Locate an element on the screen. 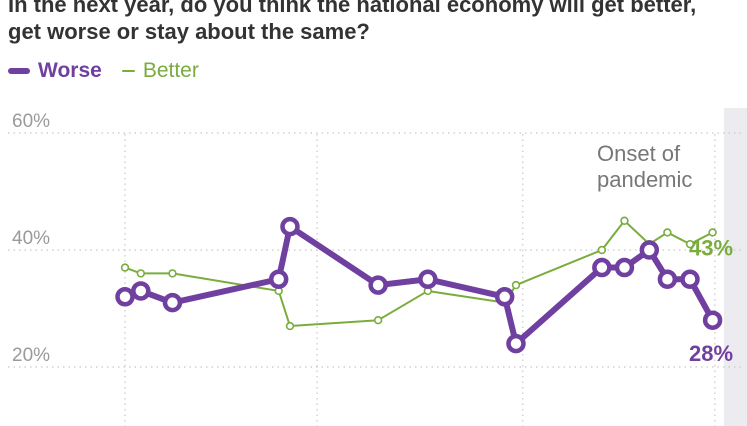 The width and height of the screenshot is (747, 426). shaded-region-label-line-2: pandemic is located at coordinates (644, 179).